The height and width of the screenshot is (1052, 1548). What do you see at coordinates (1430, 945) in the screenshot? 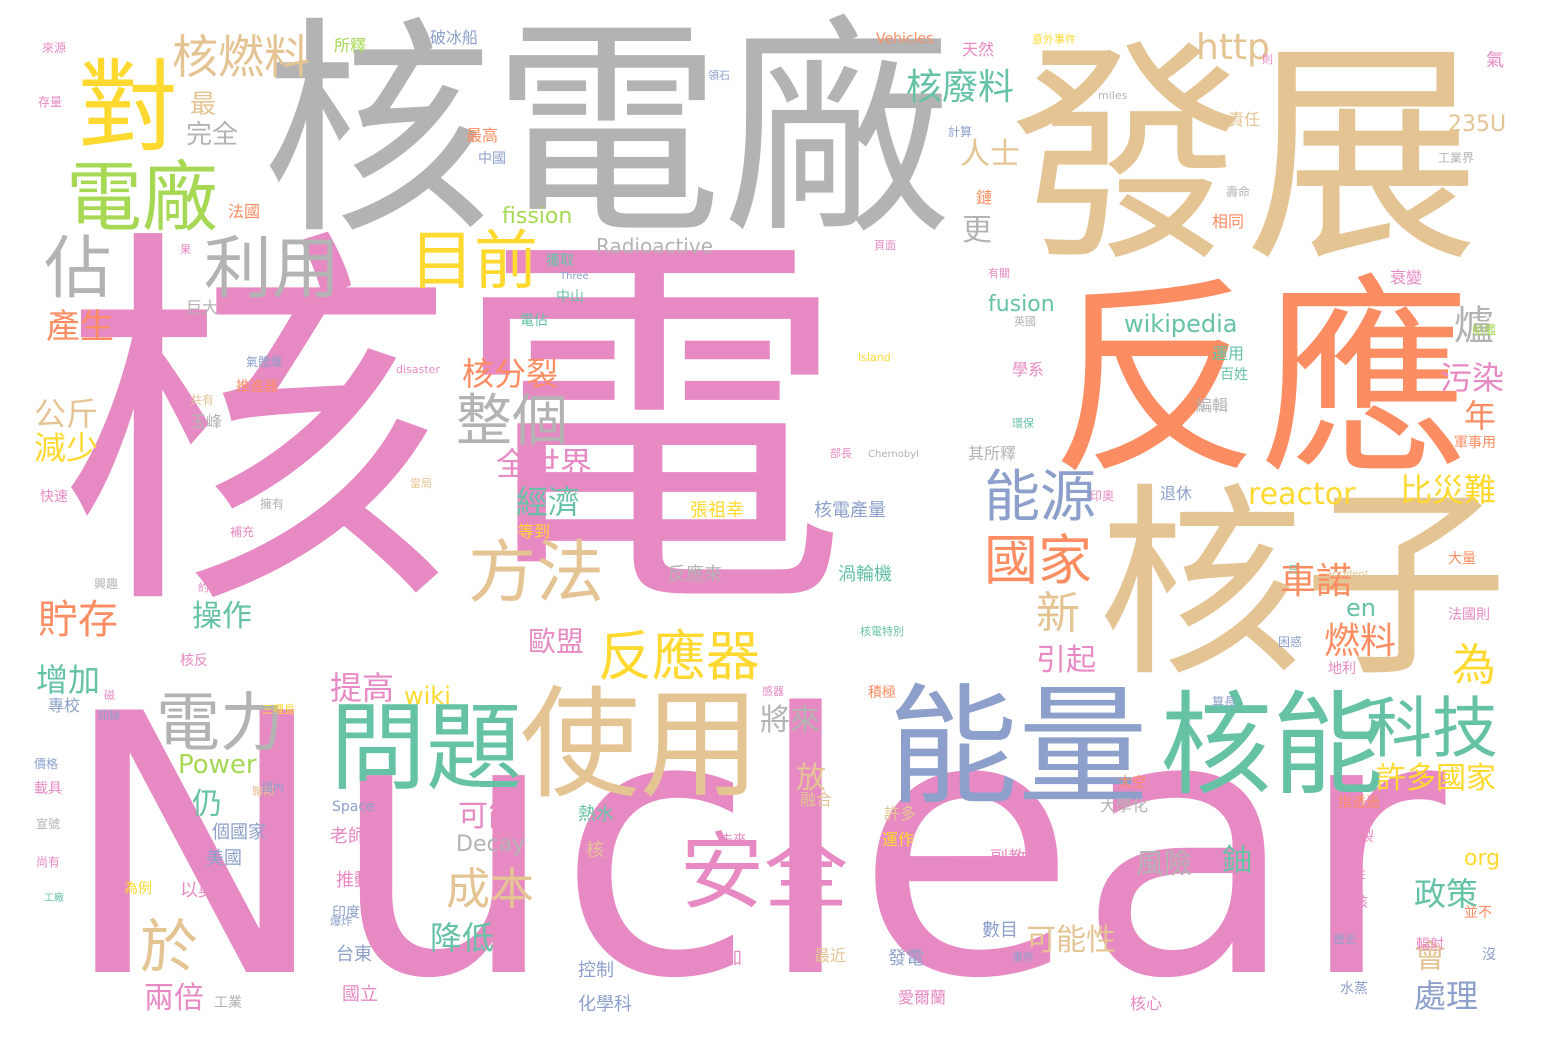
I see `word-fushe: 輻射` at bounding box center [1430, 945].